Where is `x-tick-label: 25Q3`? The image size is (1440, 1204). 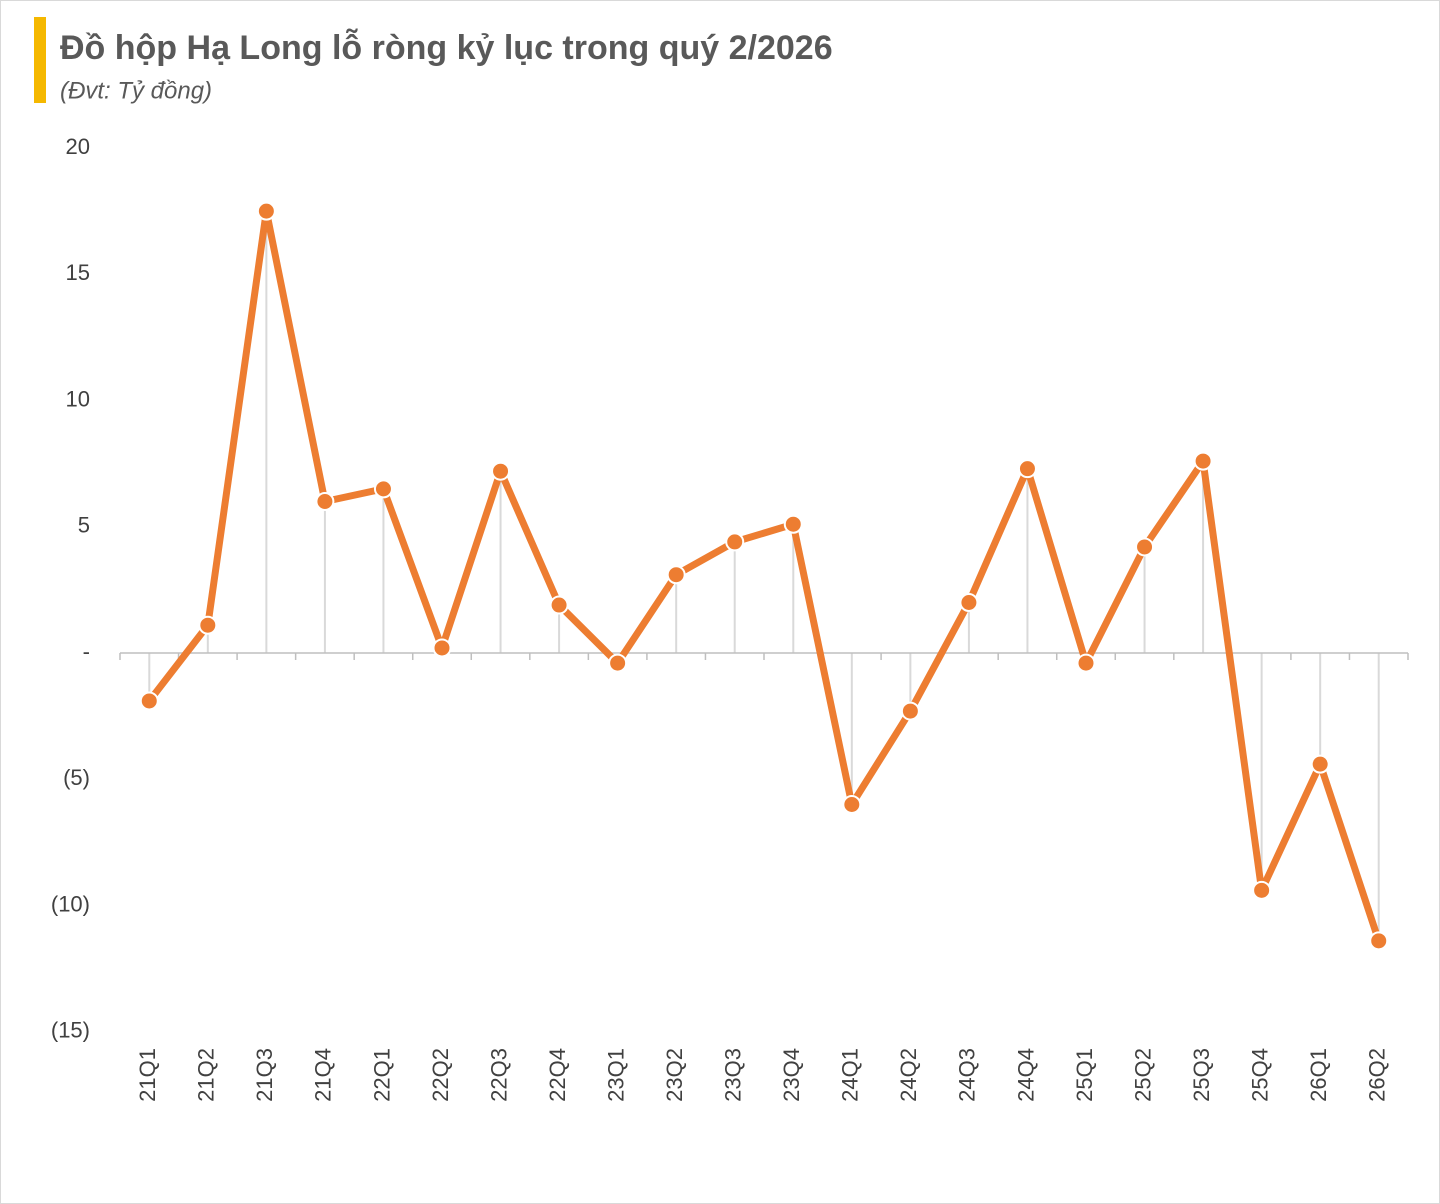 x-tick-label: 25Q3 is located at coordinates (1201, 1075).